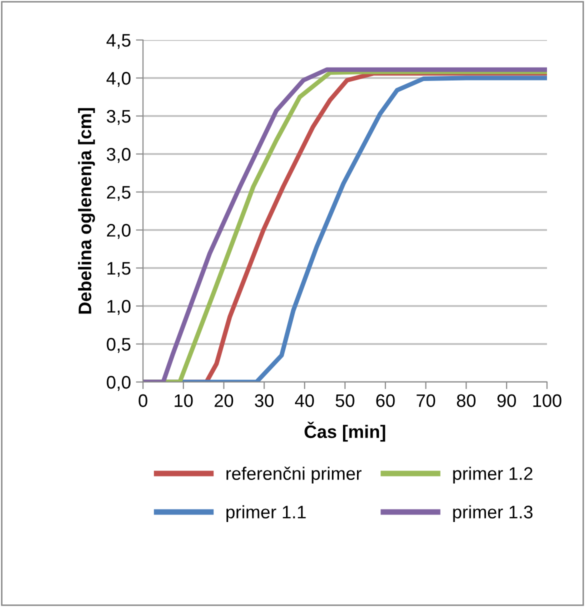 The height and width of the screenshot is (607, 585). I want to click on y-tick-label: 0,0, so click(118, 383).